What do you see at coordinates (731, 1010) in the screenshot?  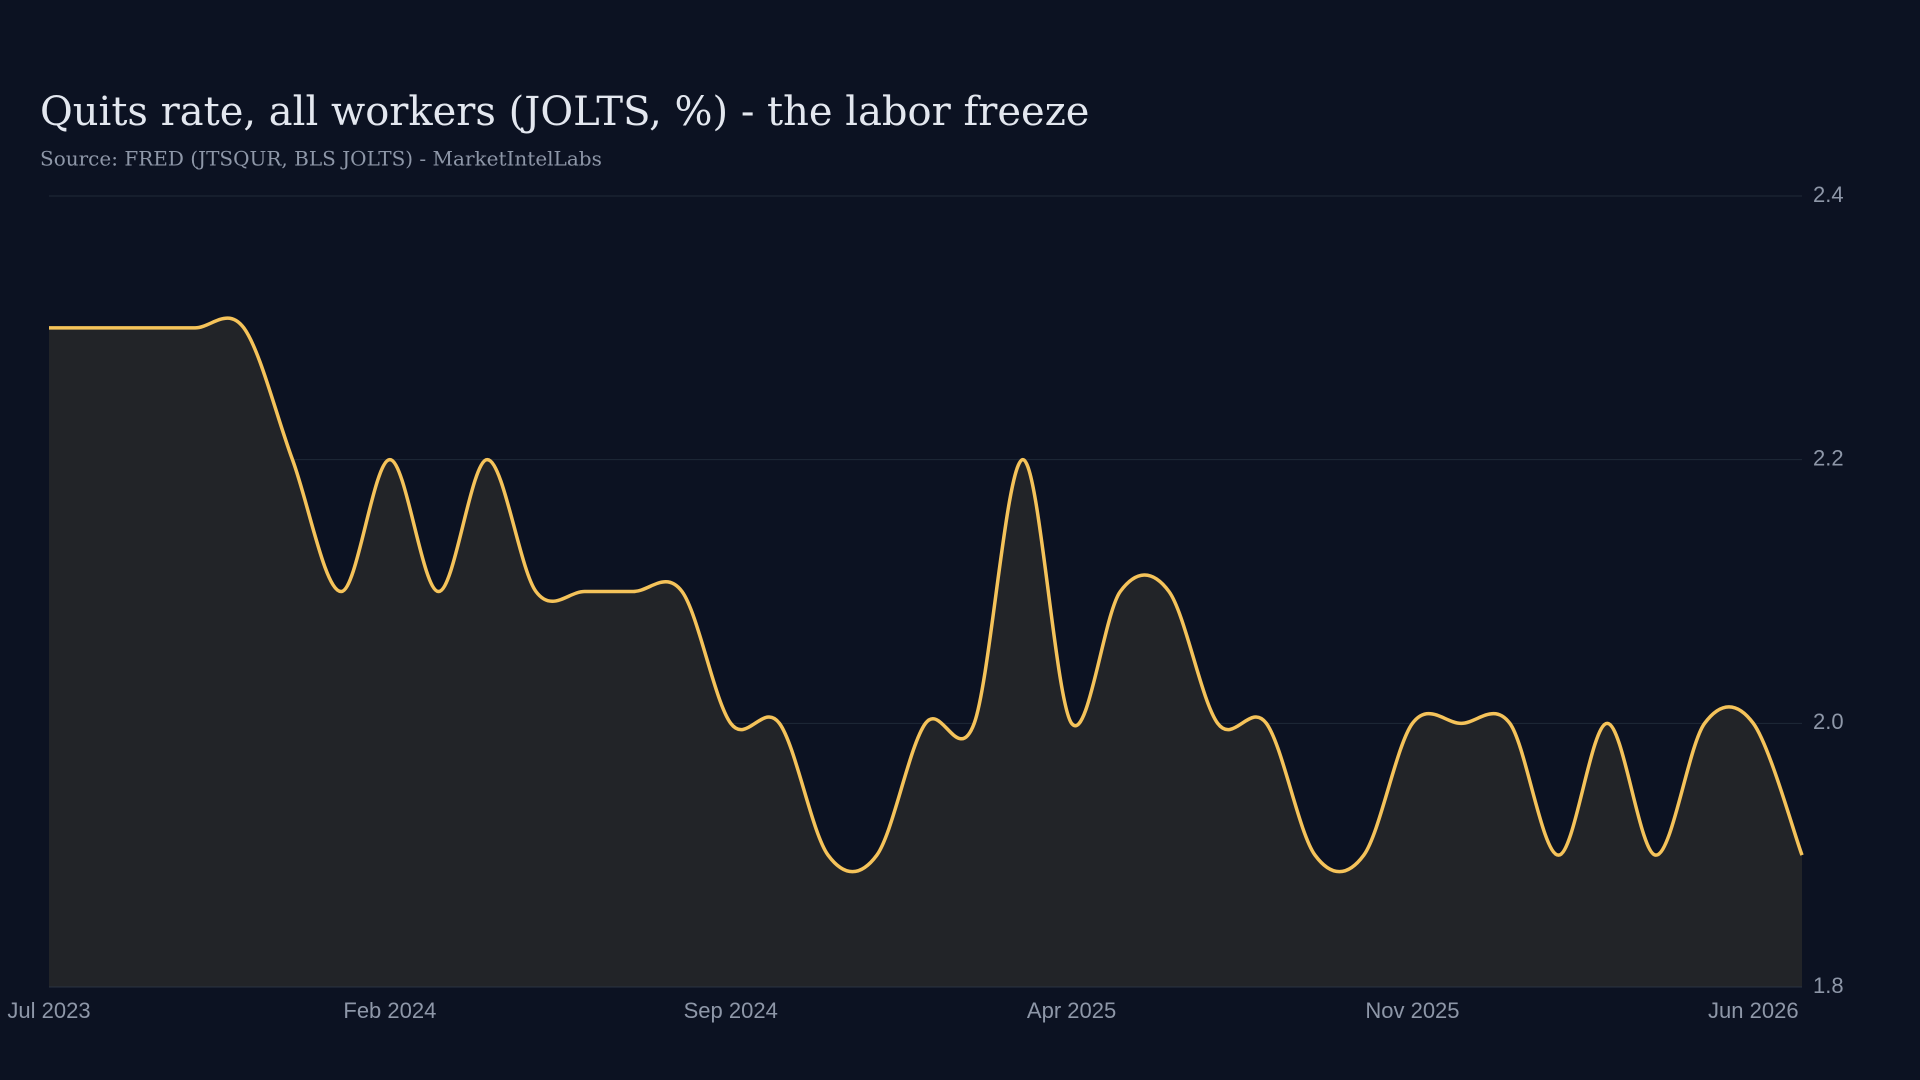 I see `x-tick-label: Sep 2024` at bounding box center [731, 1010].